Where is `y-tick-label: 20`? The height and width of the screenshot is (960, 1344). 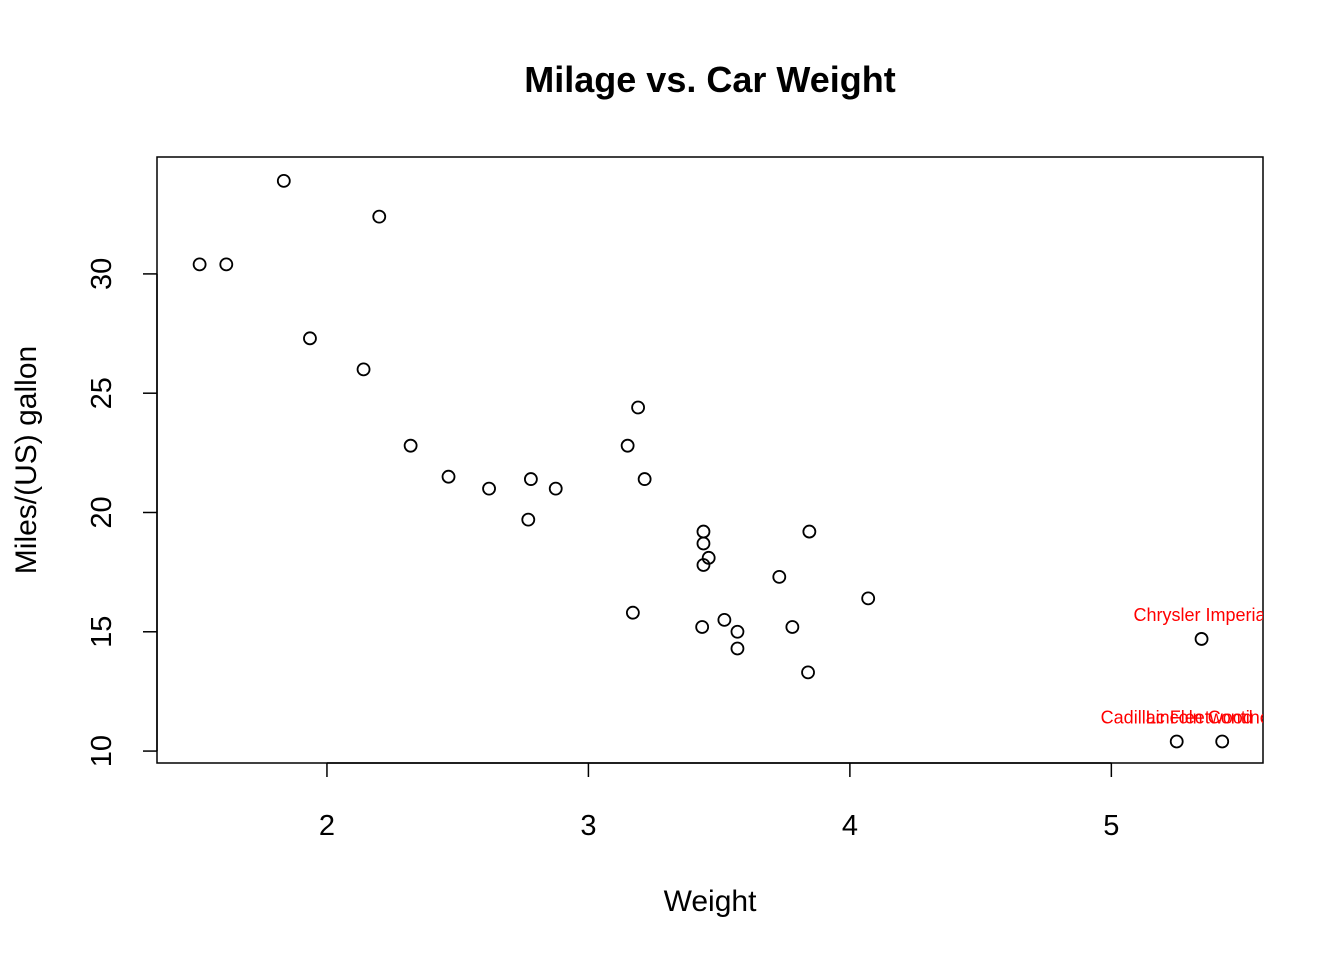
y-tick-label: 20 is located at coordinates (102, 512).